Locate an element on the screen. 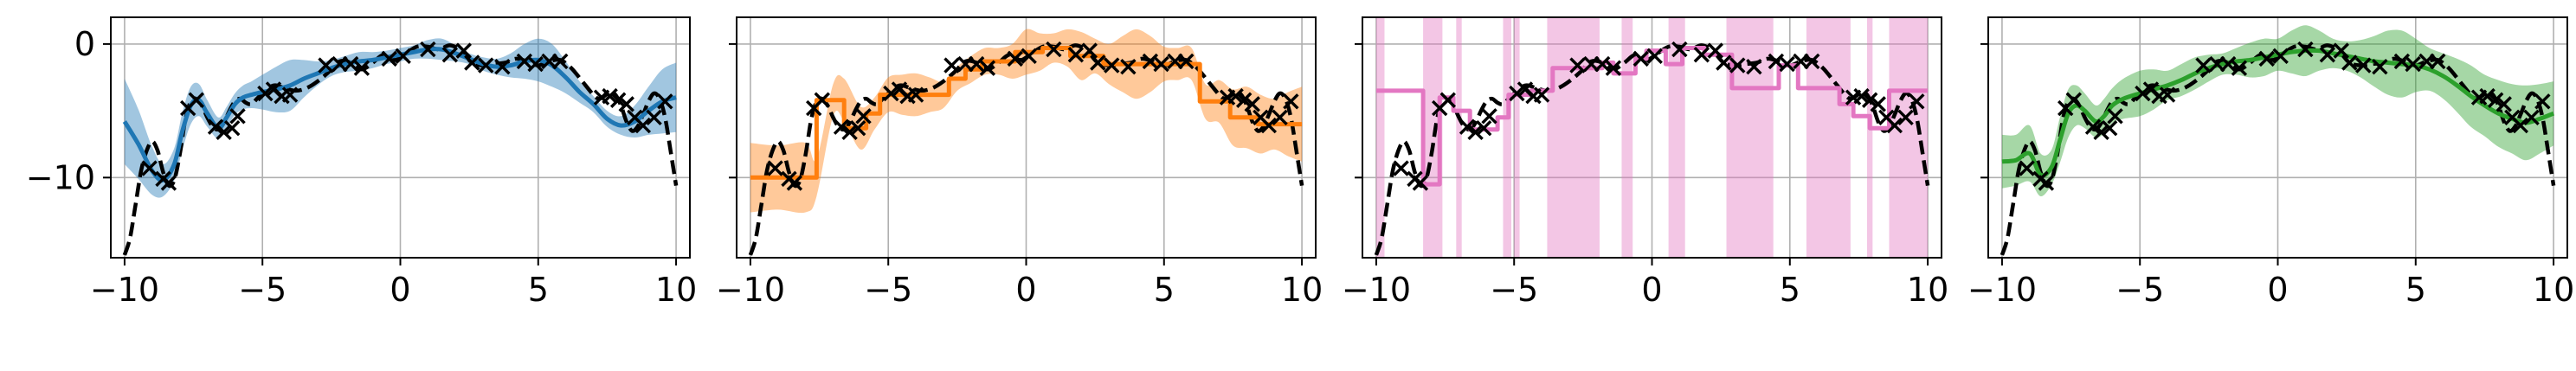 This screenshot has width=2576, height=371. x-tick-label: 5 is located at coordinates (1790, 290).